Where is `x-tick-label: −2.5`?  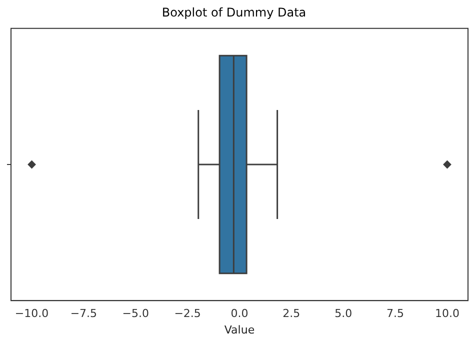
x-tick-label: −2.5 is located at coordinates (187, 313).